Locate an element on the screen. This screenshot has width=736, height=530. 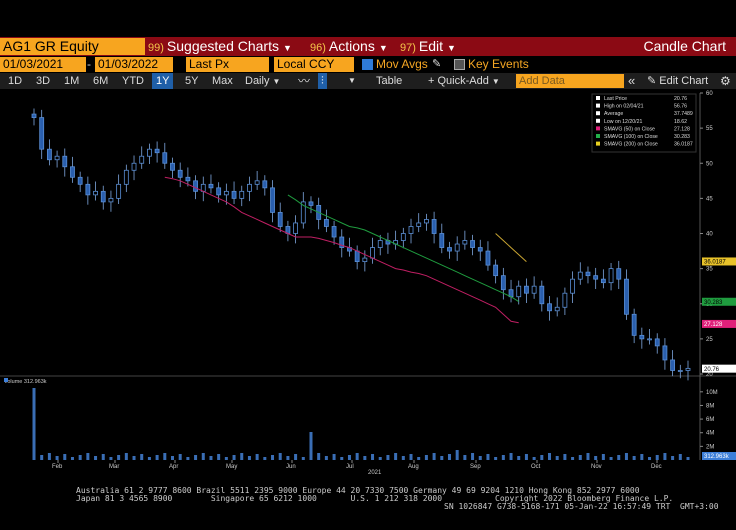
frequency-selector: Daily ▼ is located at coordinates (262, 81).